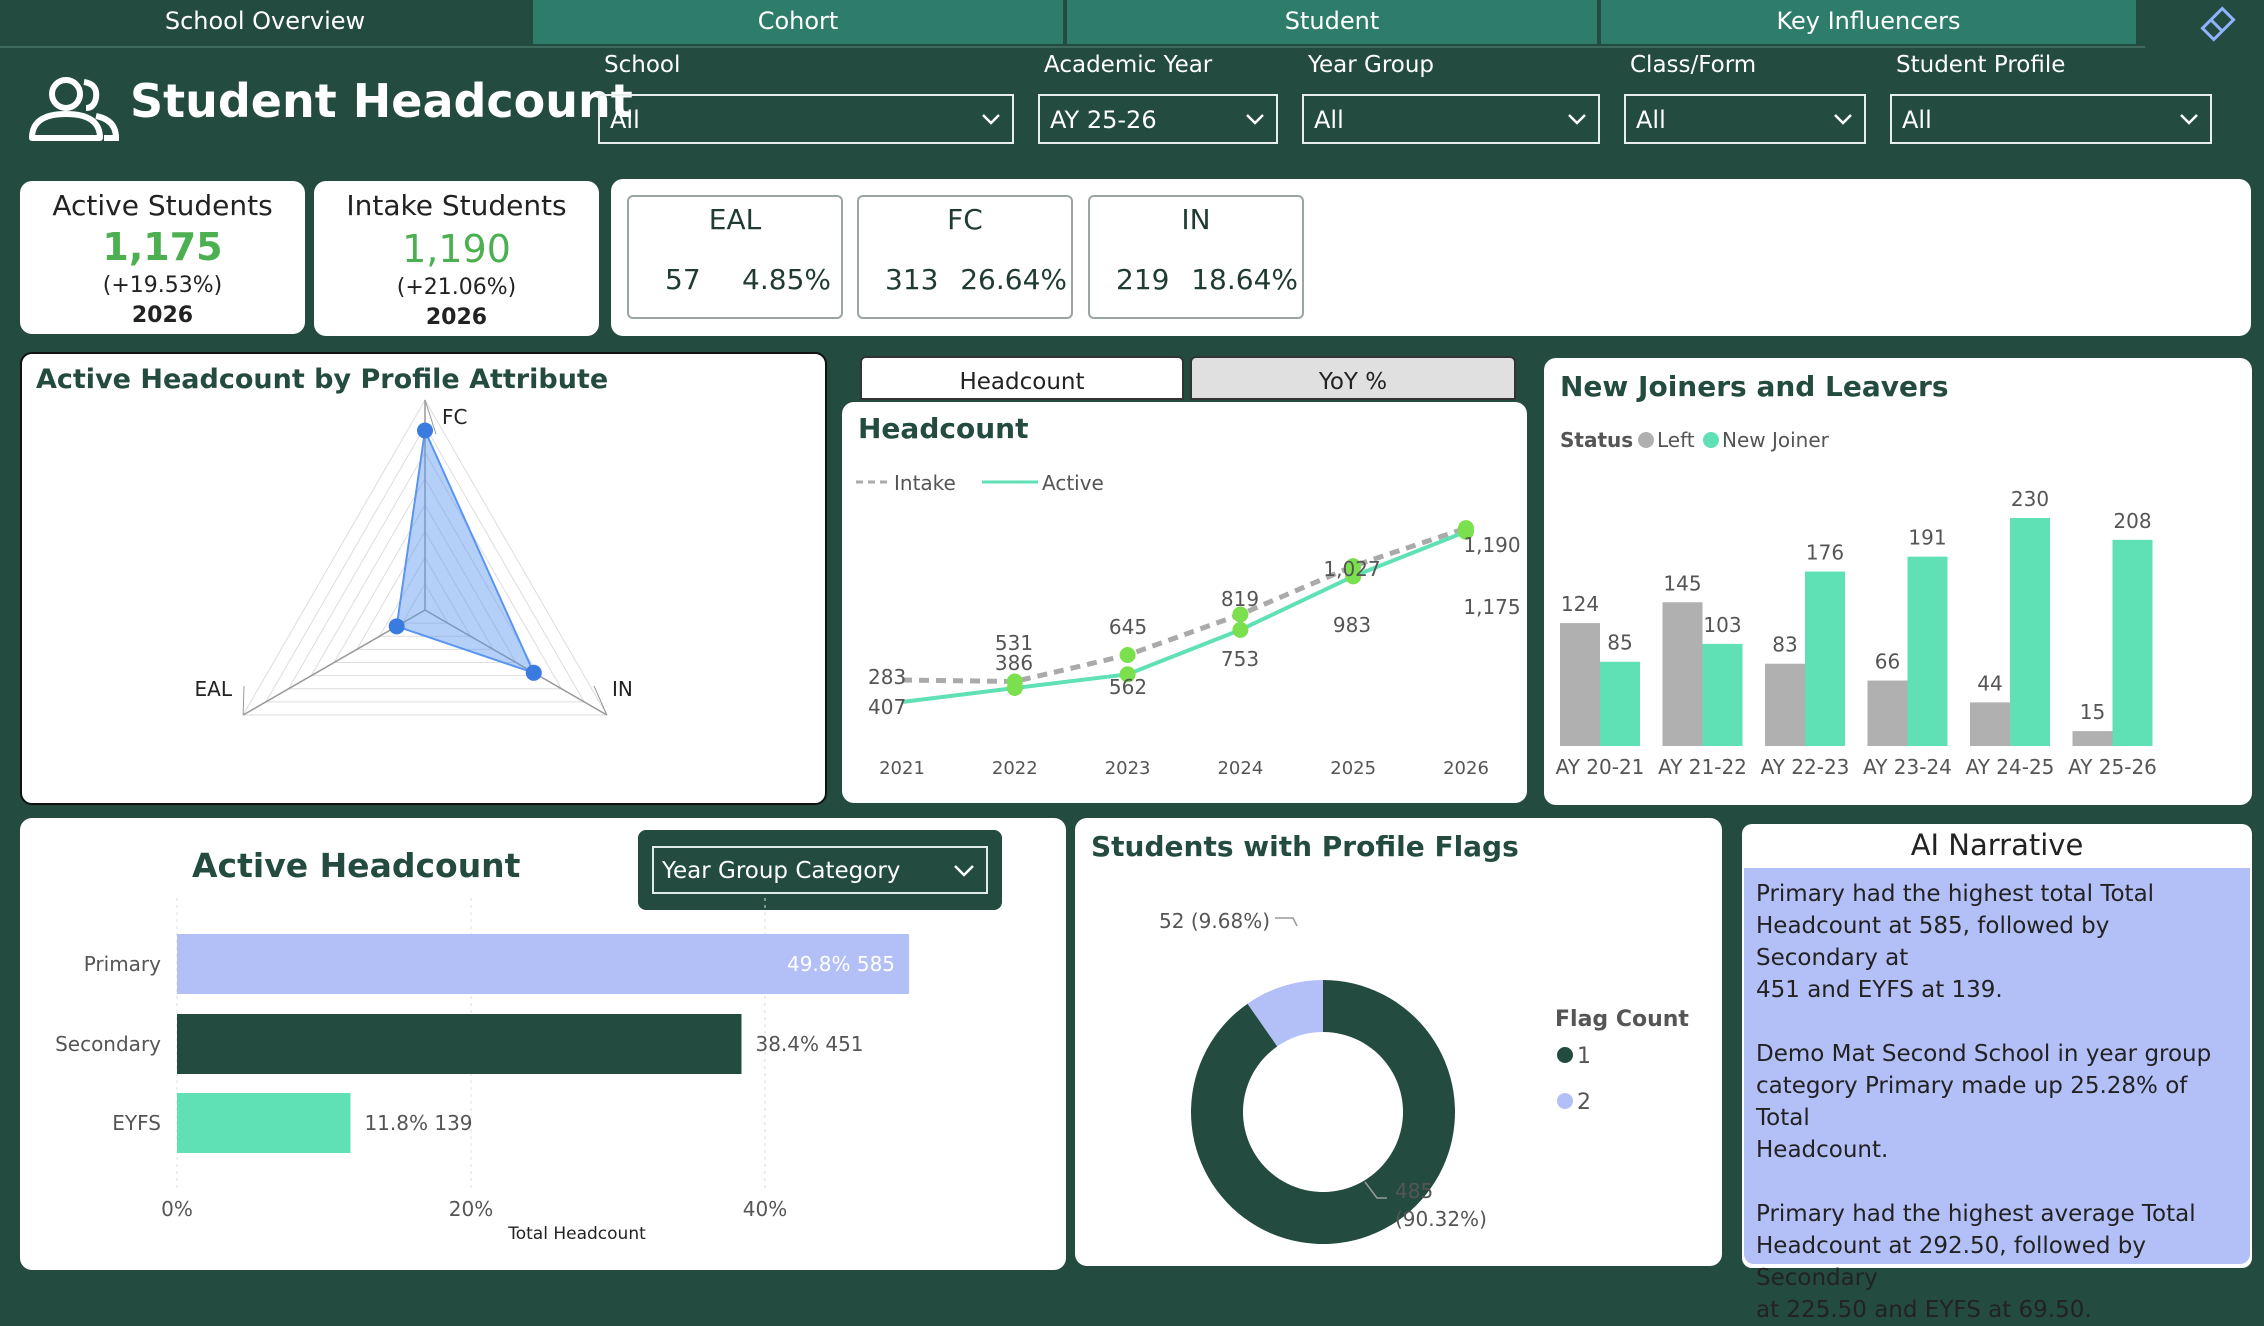 The width and height of the screenshot is (2264, 1326). I want to click on active-data-label: 386, so click(1014, 663).